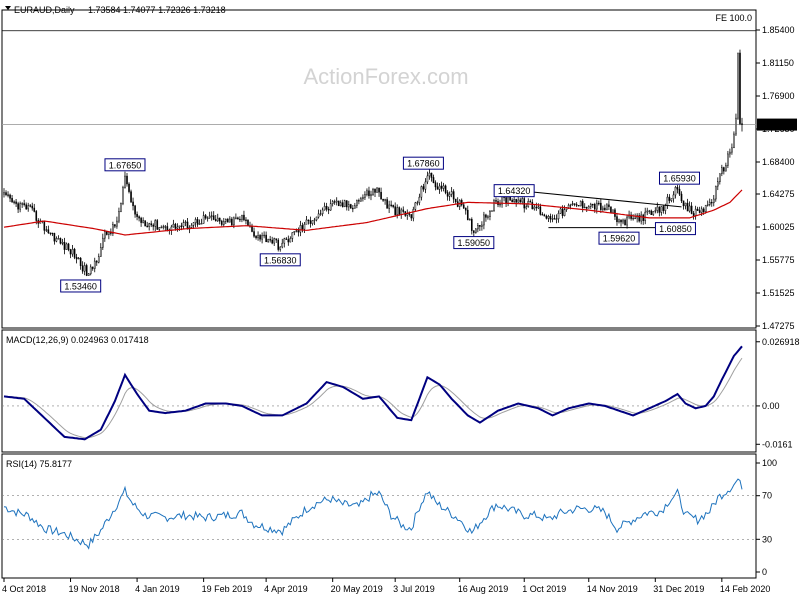  What do you see at coordinates (8, 8) in the screenshot?
I see `dropdown-triangle-icon` at bounding box center [8, 8].